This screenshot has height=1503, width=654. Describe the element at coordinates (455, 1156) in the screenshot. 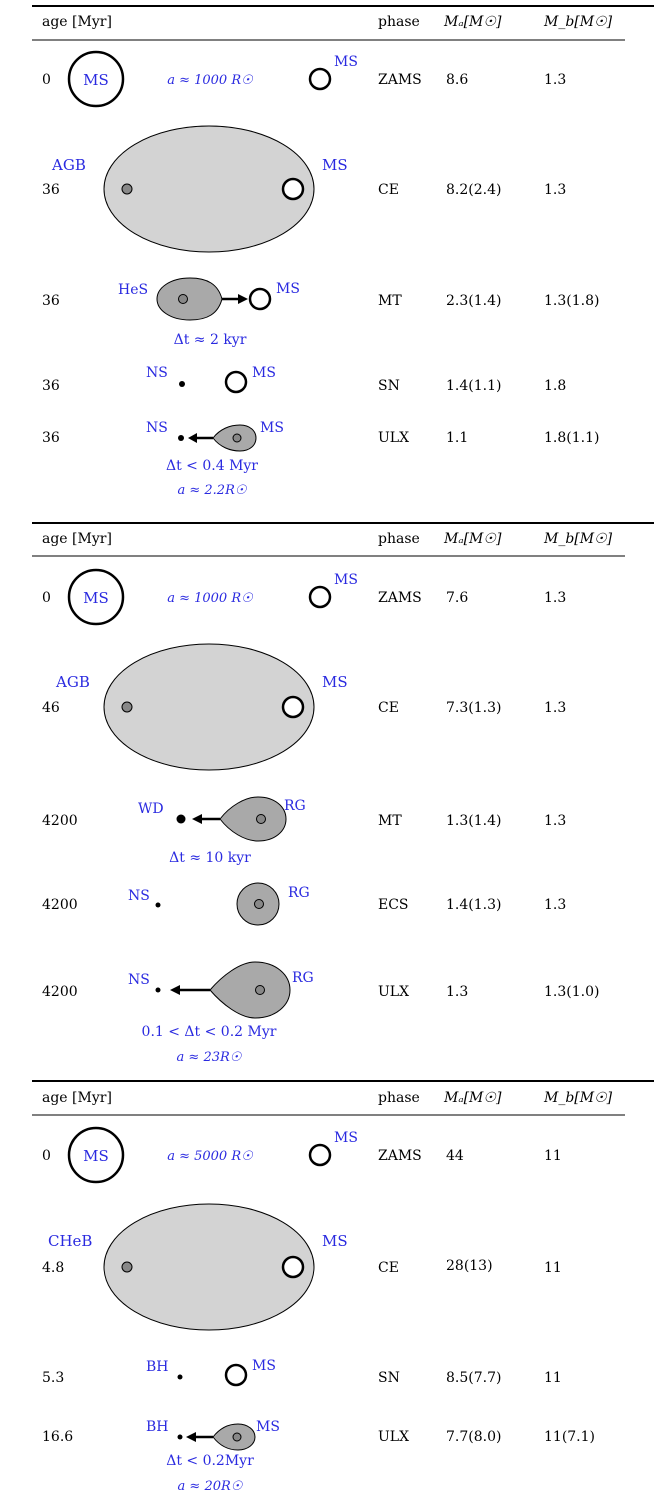

I see `ma-cell: 44` at that location.